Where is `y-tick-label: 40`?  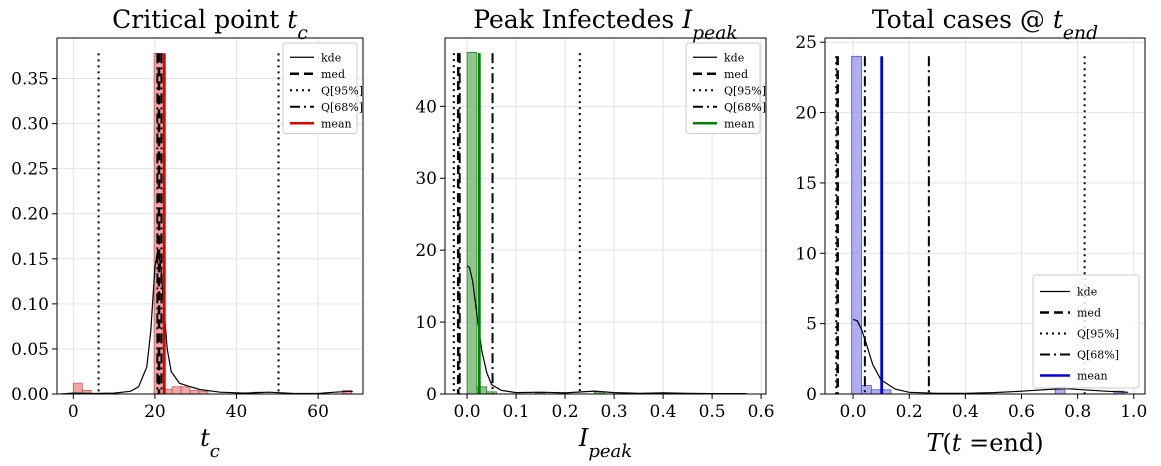 y-tick-label: 40 is located at coordinates (426, 107).